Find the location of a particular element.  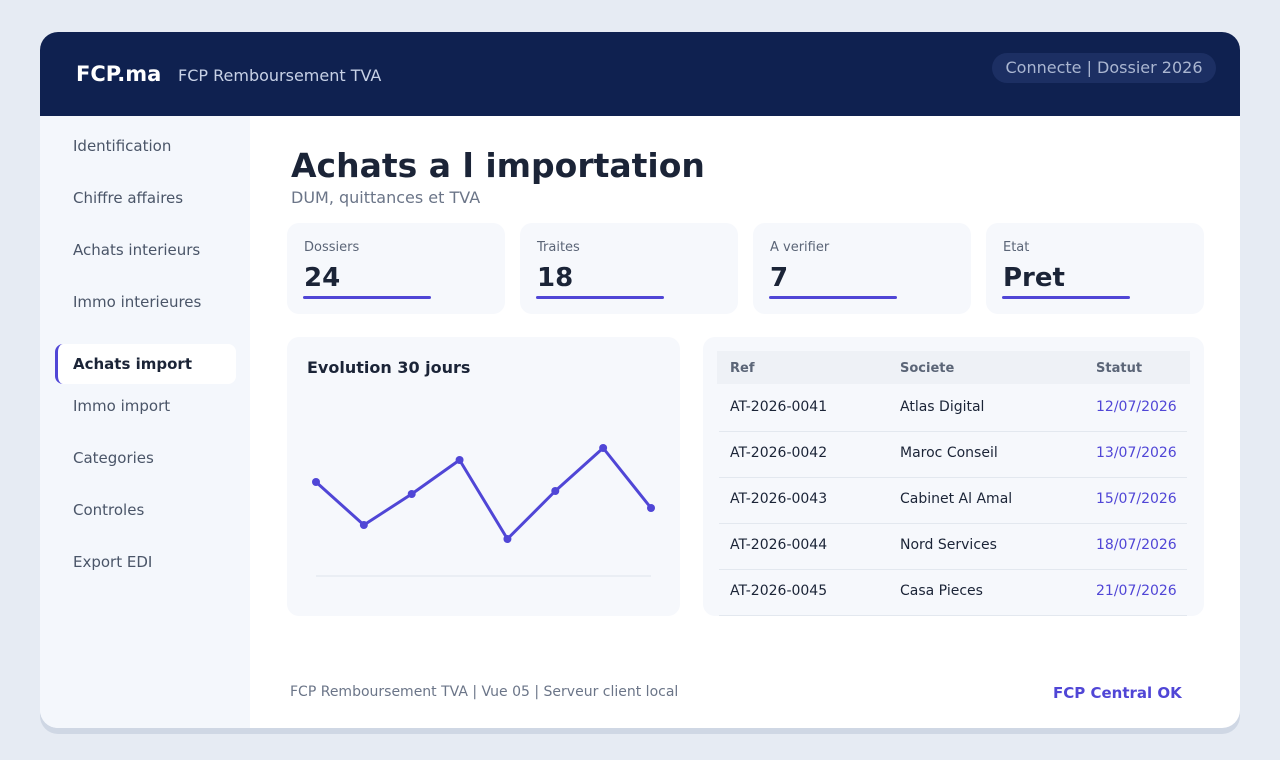

nav-item: Achats interieurs is located at coordinates (137, 250).